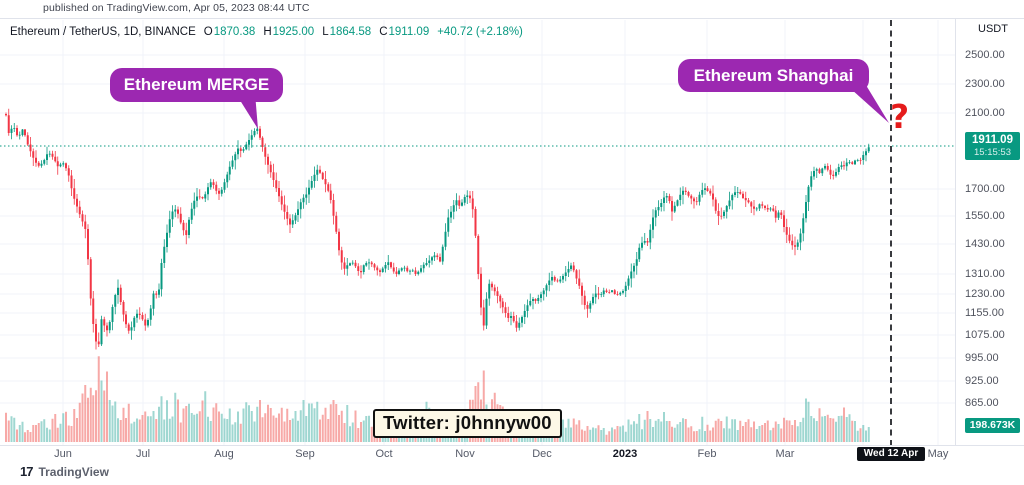  I want to click on ohlc-high: H 1925.00, so click(289, 32).